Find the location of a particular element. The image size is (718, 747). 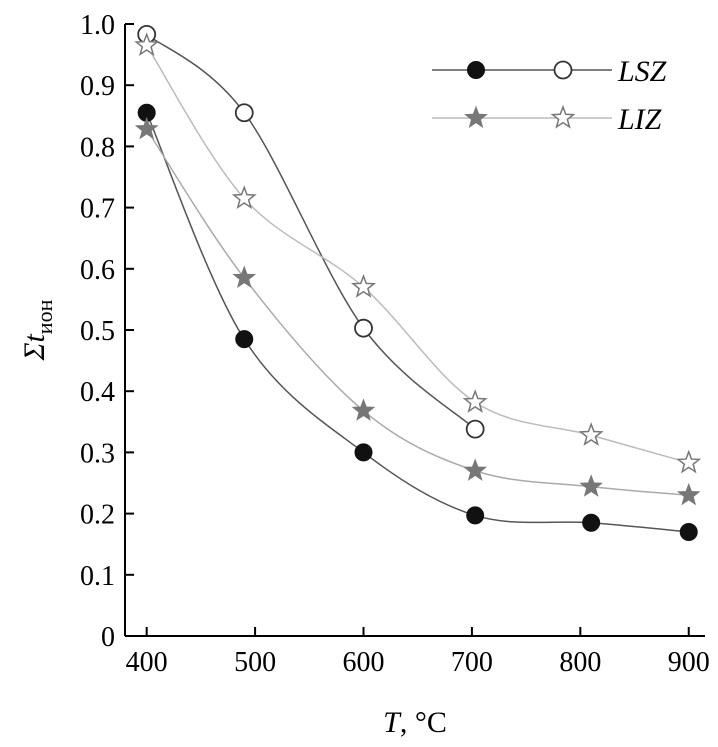

y-tick-label: 0.6 is located at coordinates (97, 270).